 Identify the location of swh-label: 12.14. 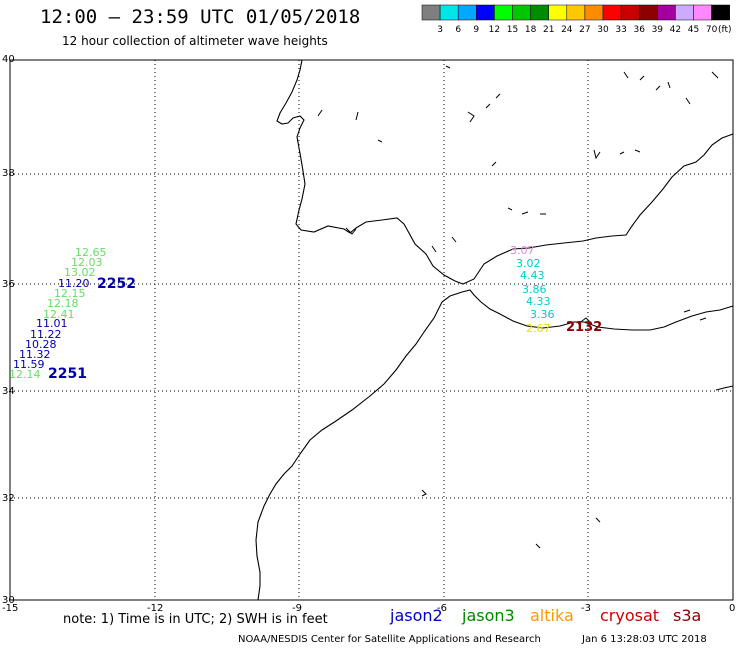
(25, 374).